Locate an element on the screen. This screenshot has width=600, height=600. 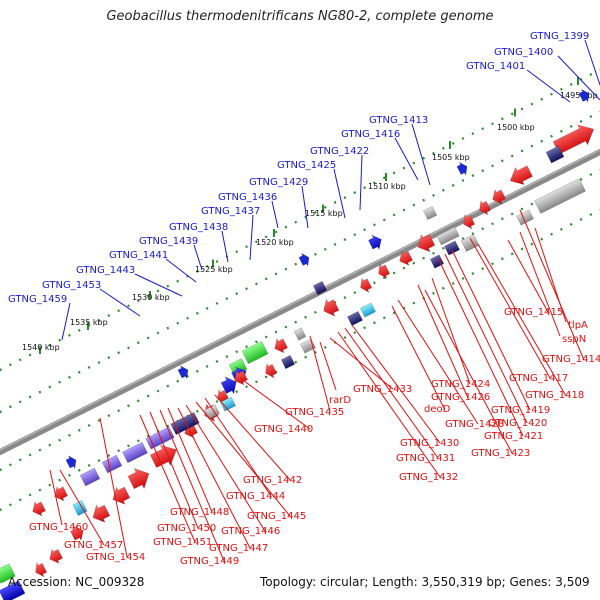
minus-gene-label: GTNG_1432 is located at coordinates (428, 477).